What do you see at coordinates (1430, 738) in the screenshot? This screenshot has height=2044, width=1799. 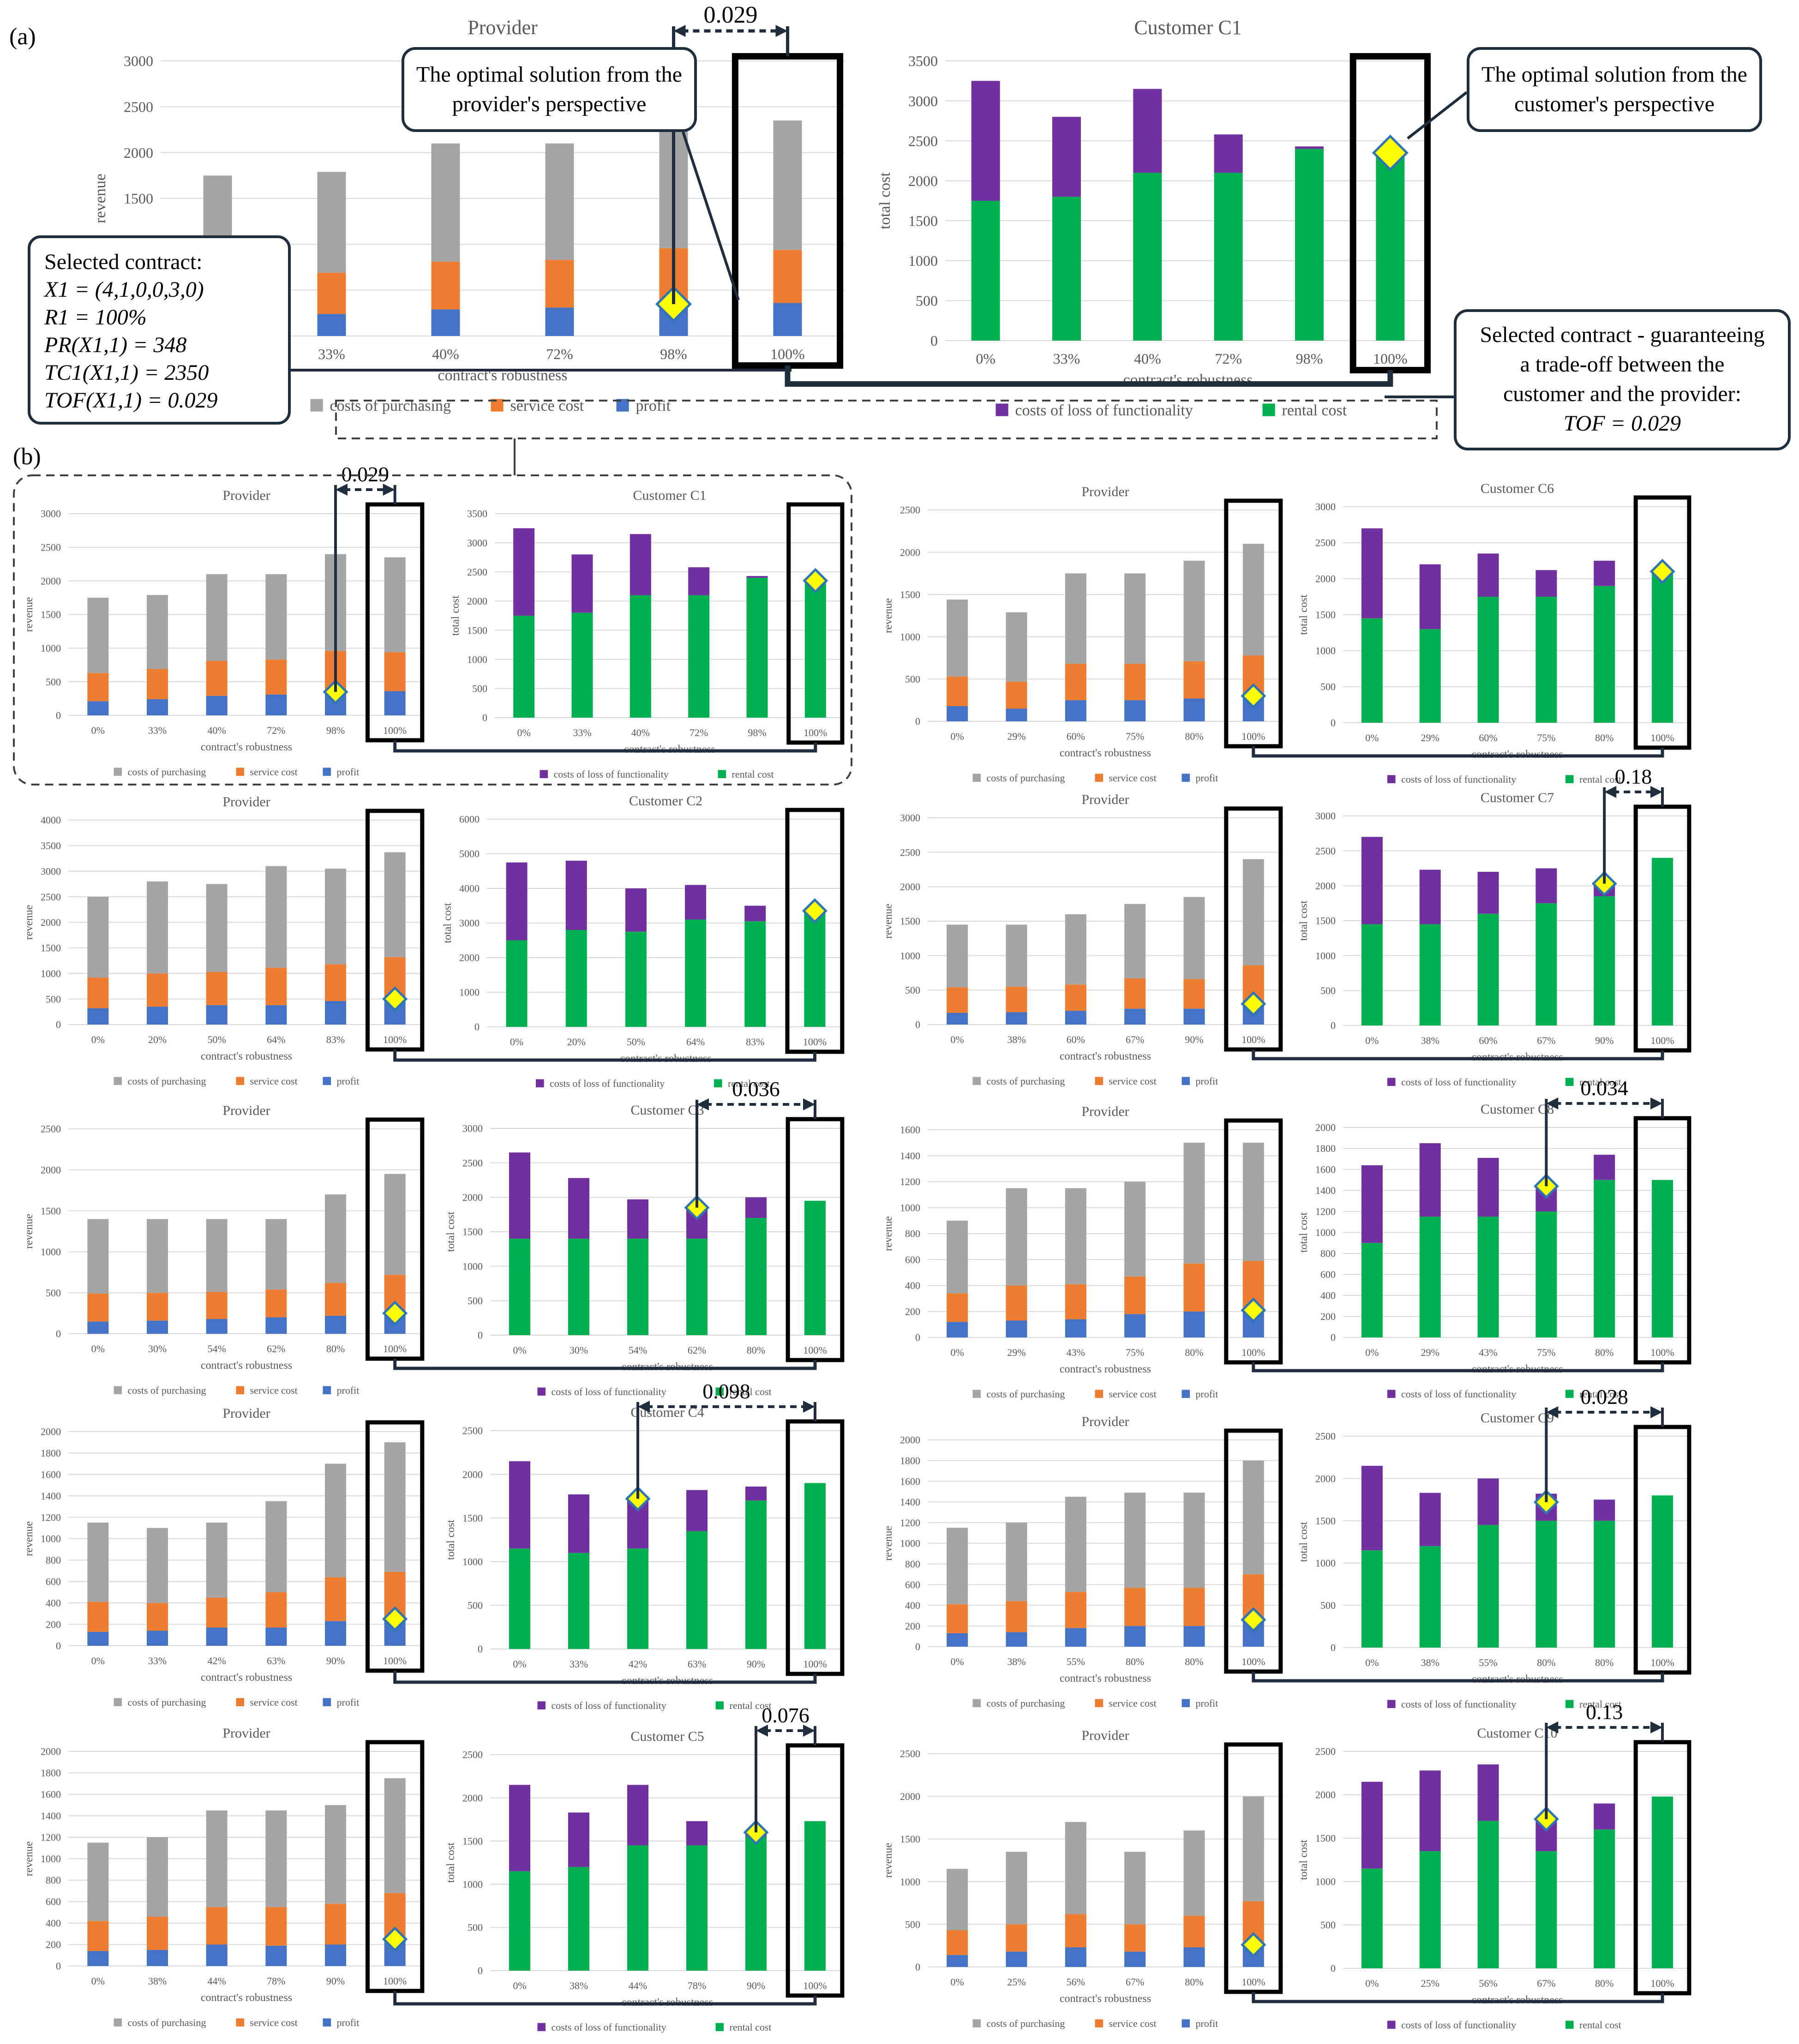 I see `x-tick-label: 29%` at bounding box center [1430, 738].